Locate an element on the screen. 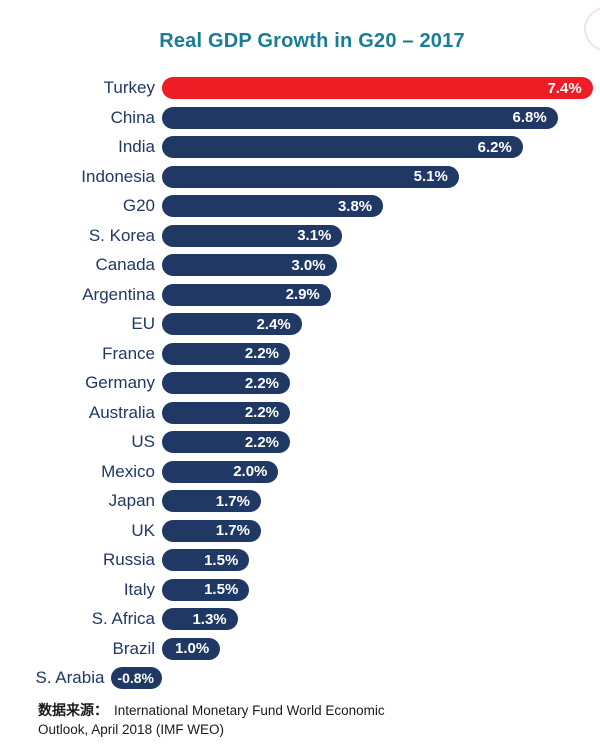  bar-value-label: 3.0% is located at coordinates (308, 265).